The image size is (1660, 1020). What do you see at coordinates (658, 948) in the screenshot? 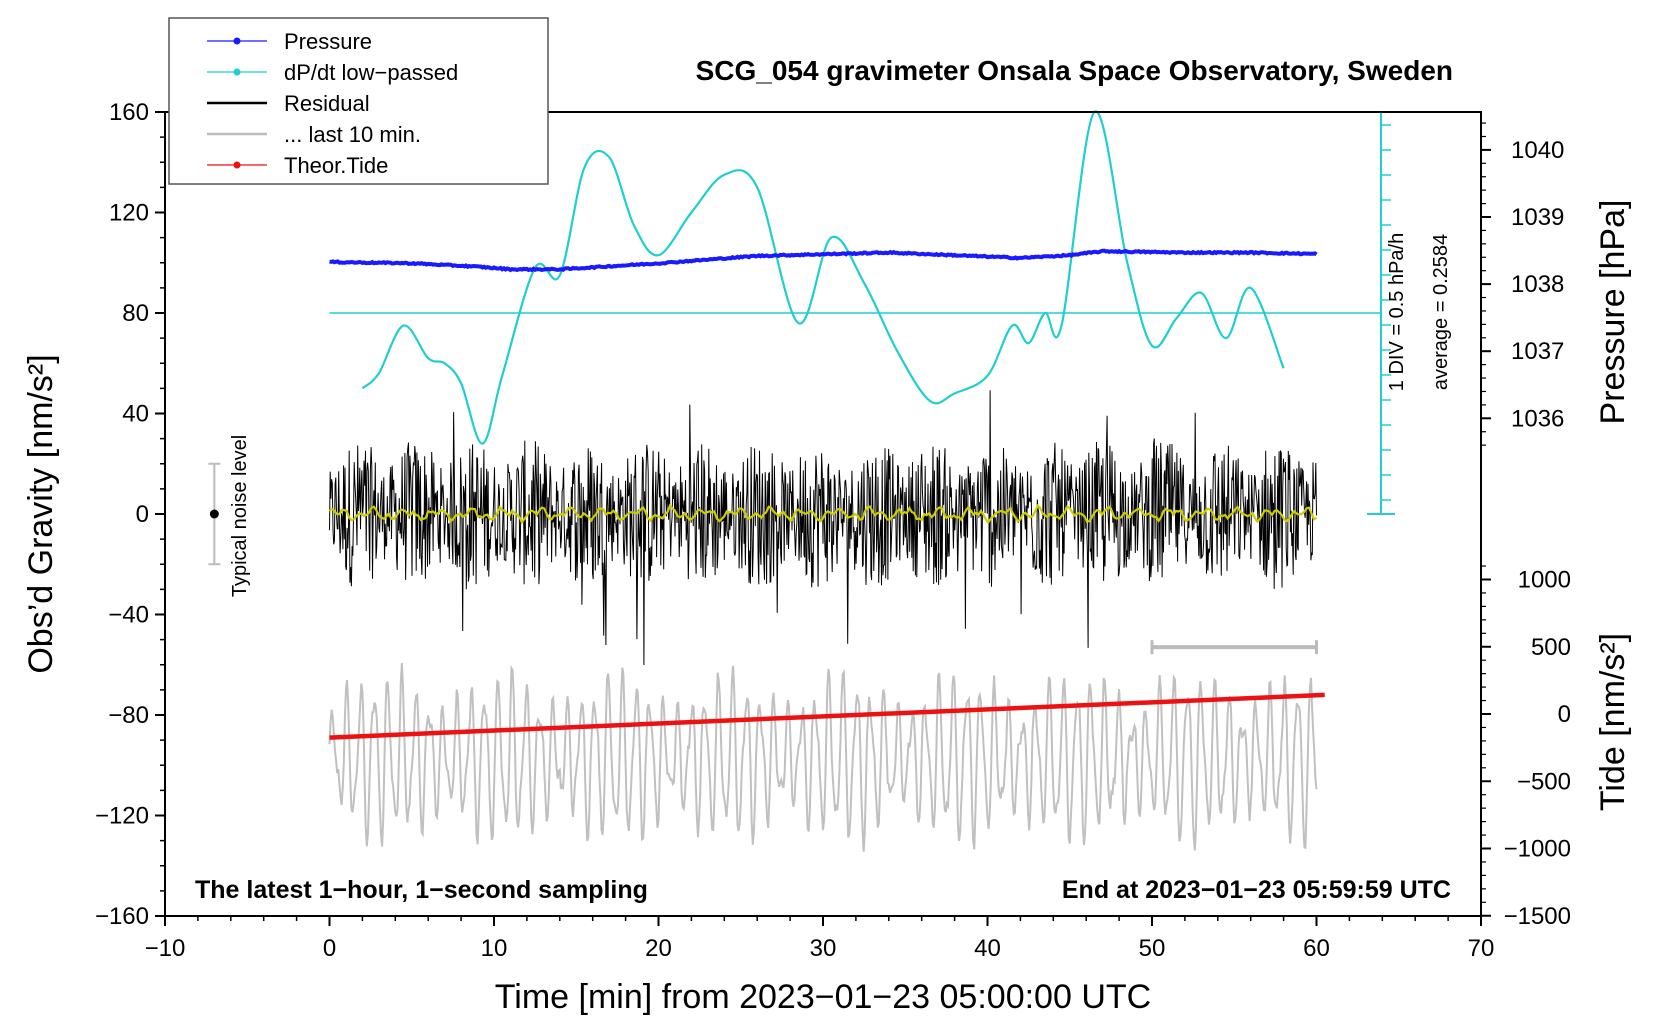
I see `x-tick-label: 20` at bounding box center [658, 948].